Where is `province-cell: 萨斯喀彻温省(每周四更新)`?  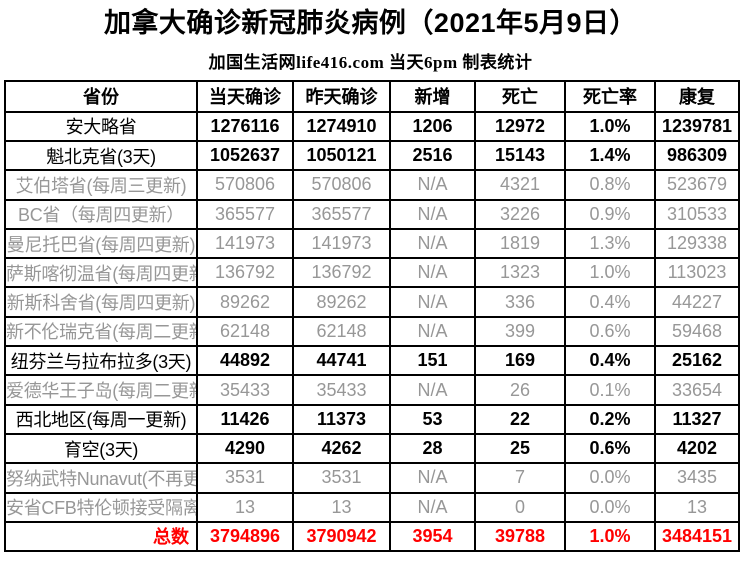
province-cell: 萨斯喀彻温省(每周四更新) is located at coordinates (101, 273).